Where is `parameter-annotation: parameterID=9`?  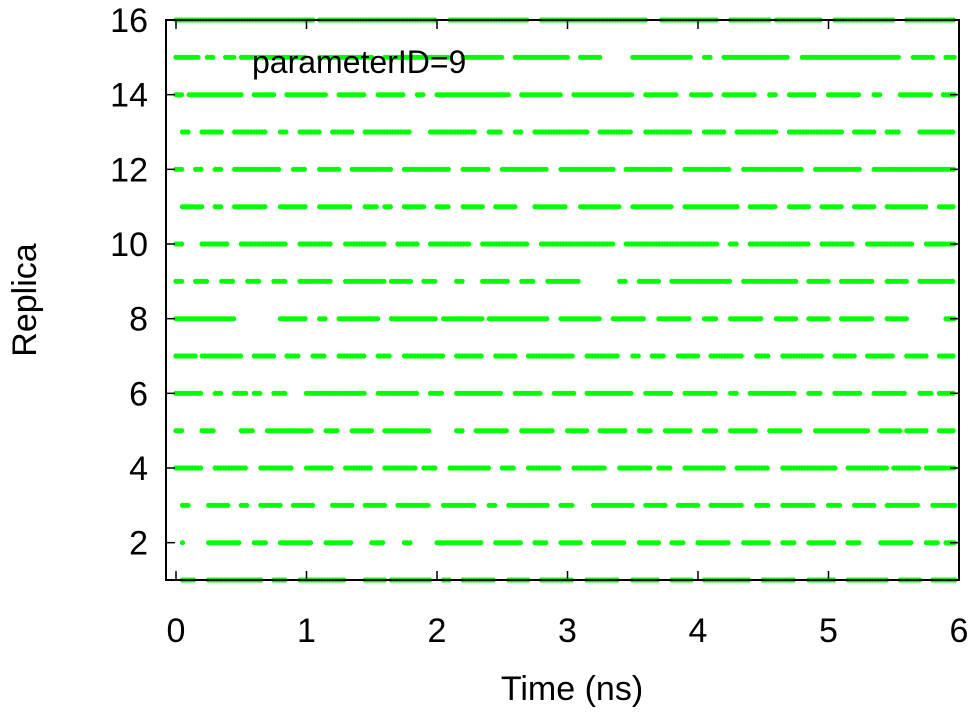 parameter-annotation: parameterID=9 is located at coordinates (359, 62).